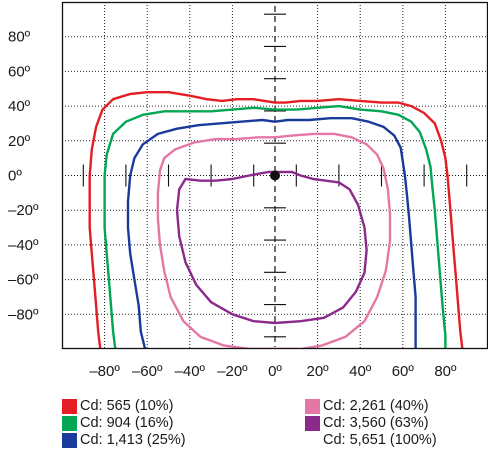 The image size is (488, 457). What do you see at coordinates (445, 371) in the screenshot?
I see `x-tick-label: 80º` at bounding box center [445, 371].